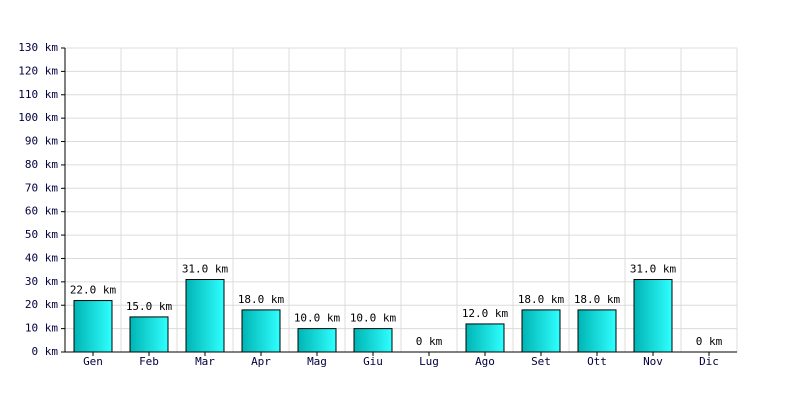 The height and width of the screenshot is (400, 800). I want to click on x-tick-label: Nov, so click(653, 361).